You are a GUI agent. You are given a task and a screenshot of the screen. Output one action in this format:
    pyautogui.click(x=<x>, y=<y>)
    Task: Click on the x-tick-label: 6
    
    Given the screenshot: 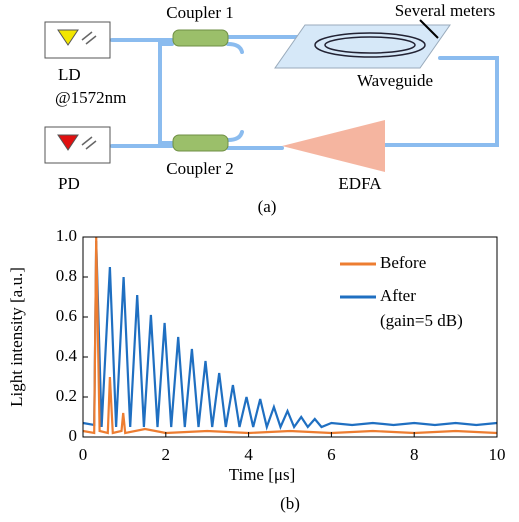 What is the action you would take?
    pyautogui.click(x=331, y=454)
    